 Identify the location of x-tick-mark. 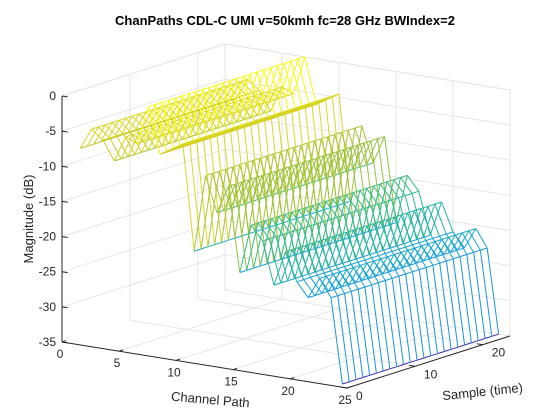
(178, 359).